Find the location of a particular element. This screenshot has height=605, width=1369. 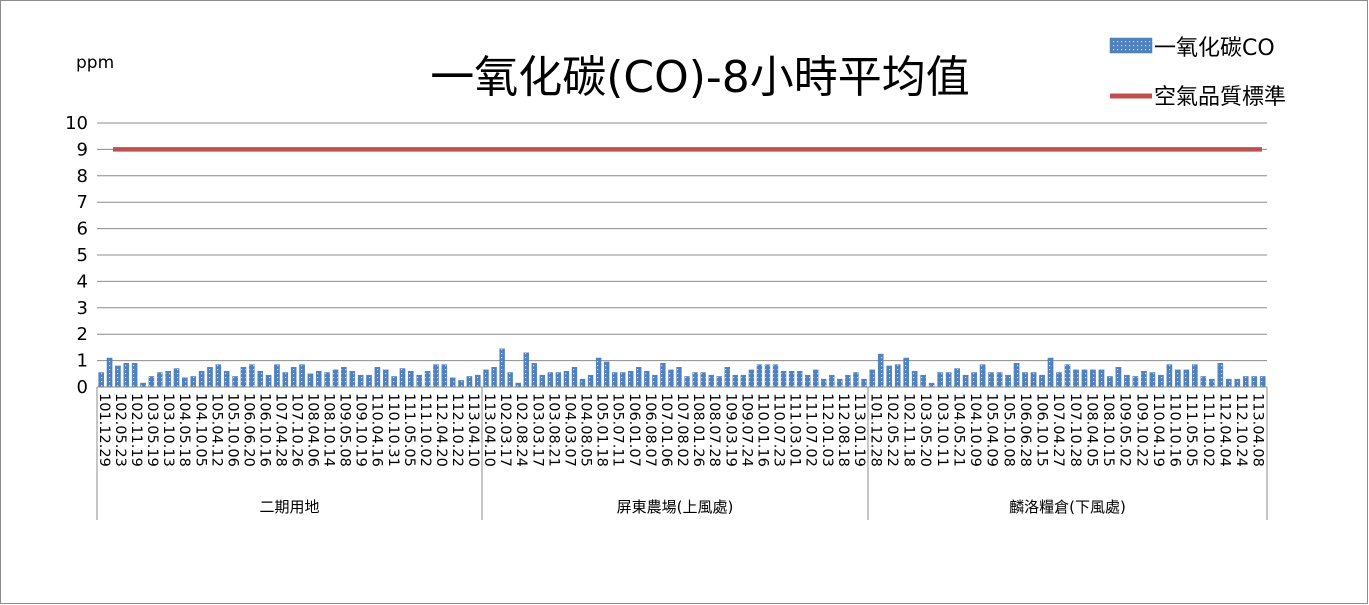

x-tick-label: 107.04.27 is located at coordinates (1058, 430).